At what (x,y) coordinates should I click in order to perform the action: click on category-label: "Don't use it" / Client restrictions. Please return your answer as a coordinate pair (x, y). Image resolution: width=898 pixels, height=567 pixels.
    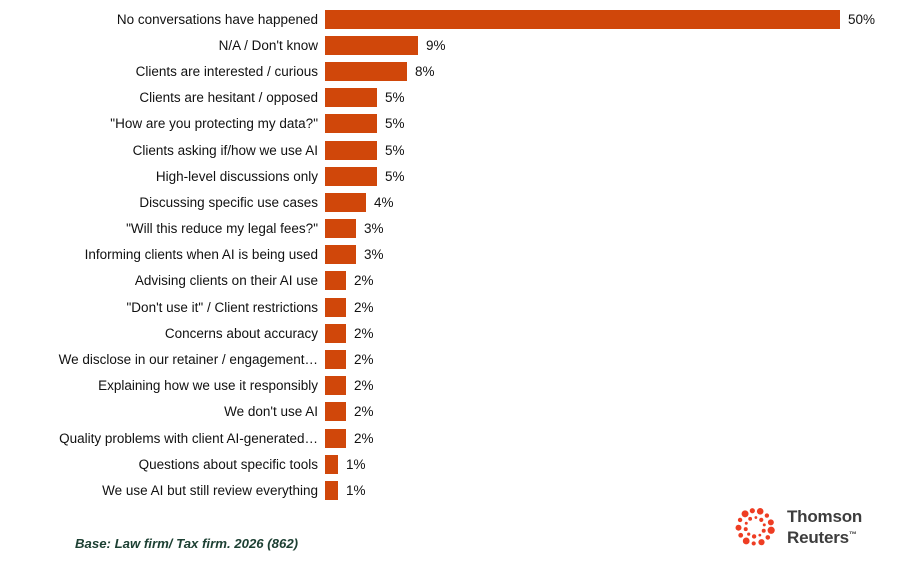
    Looking at the image, I should click on (222, 307).